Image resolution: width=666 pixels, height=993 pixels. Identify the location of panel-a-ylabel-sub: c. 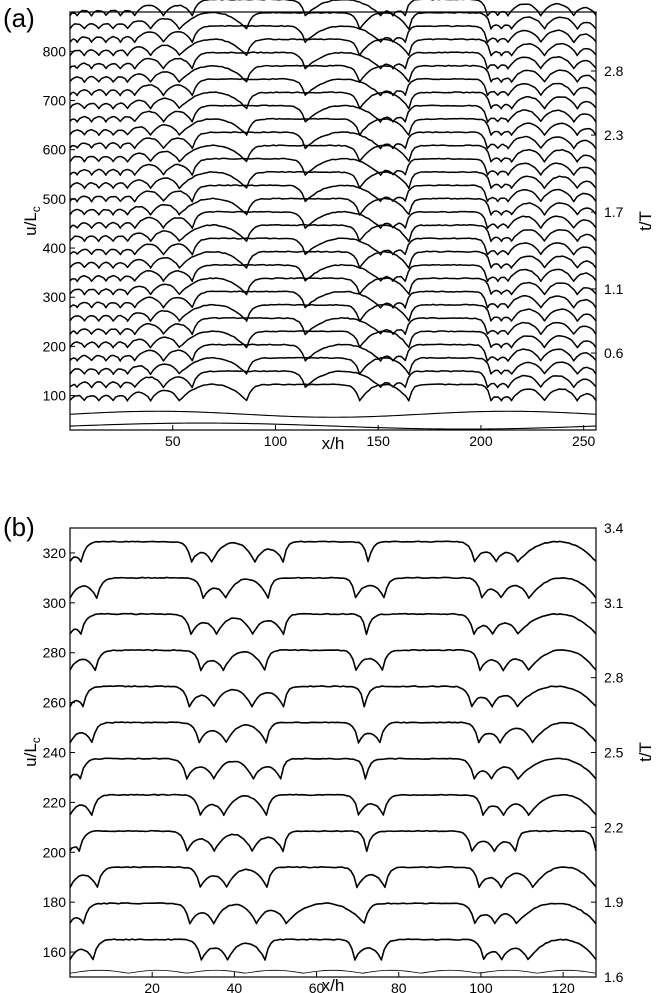
(36, 209).